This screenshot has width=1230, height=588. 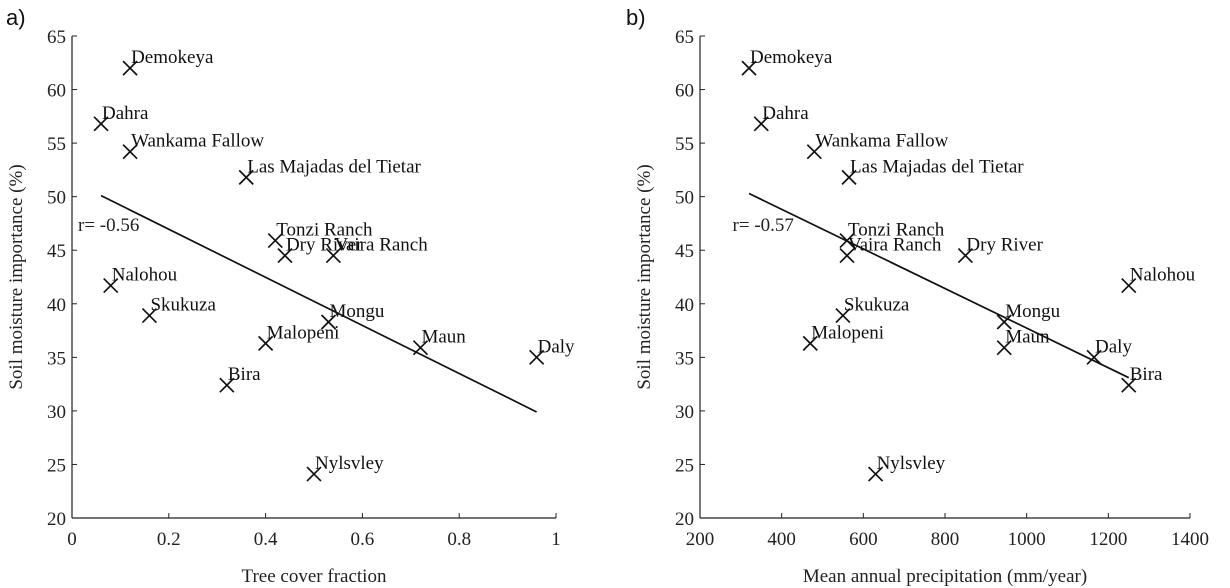 I want to click on correlation-label: r= -0.57, so click(x=763, y=225).